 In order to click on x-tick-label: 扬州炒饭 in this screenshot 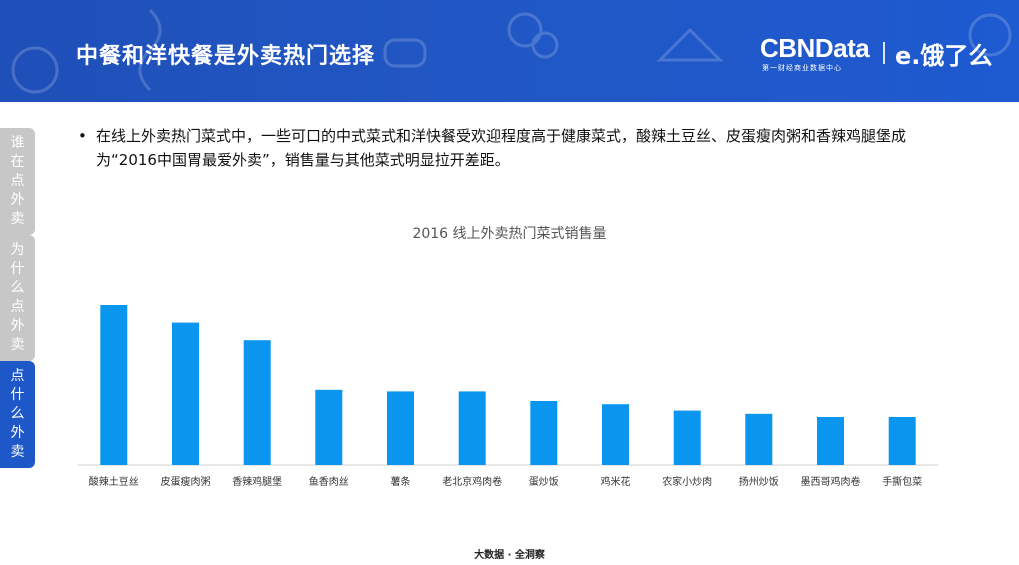, I will do `click(759, 481)`.